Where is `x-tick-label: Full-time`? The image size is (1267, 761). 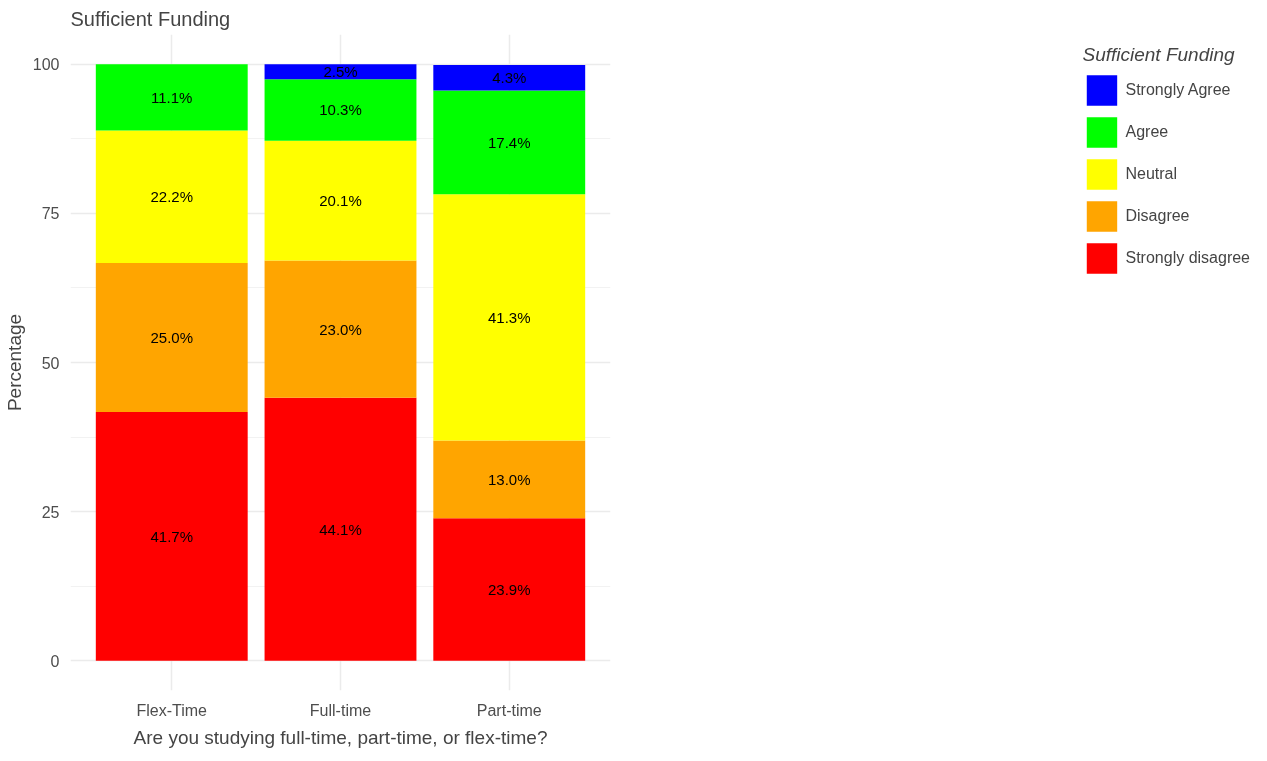
x-tick-label: Full-time is located at coordinates (340, 710).